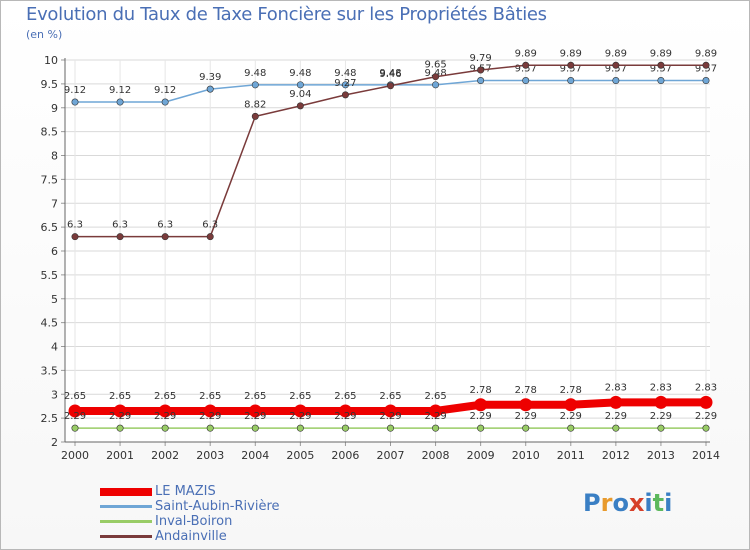 This screenshot has width=750, height=550. What do you see at coordinates (120, 455) in the screenshot?
I see `x-tick-label: 2001` at bounding box center [120, 455].